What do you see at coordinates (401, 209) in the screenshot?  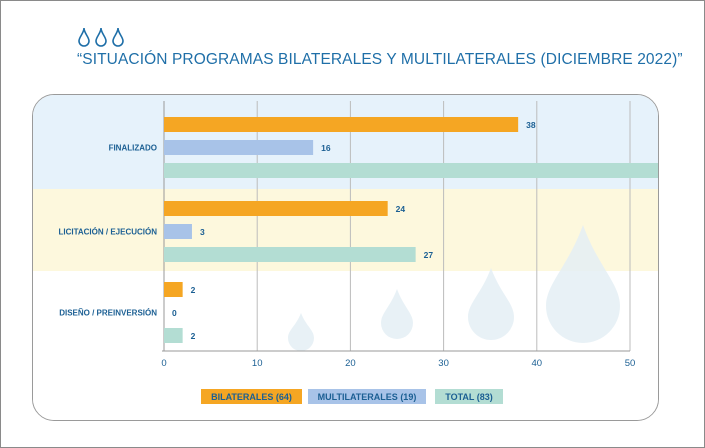 I see `data-label: 24` at bounding box center [401, 209].